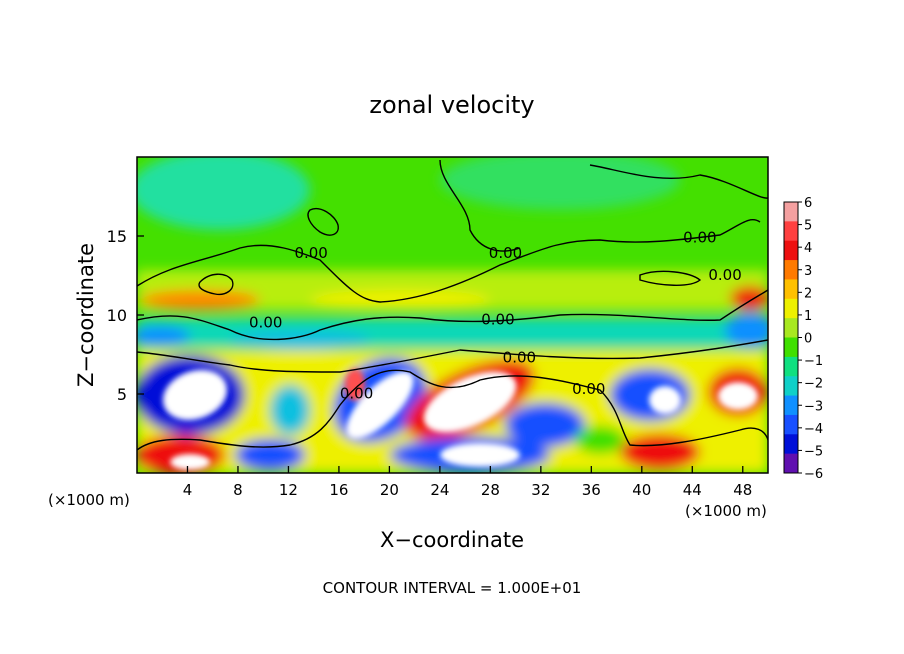  What do you see at coordinates (89, 500) in the screenshot?
I see `x-scale-note-left: (×1000 m)` at bounding box center [89, 500].